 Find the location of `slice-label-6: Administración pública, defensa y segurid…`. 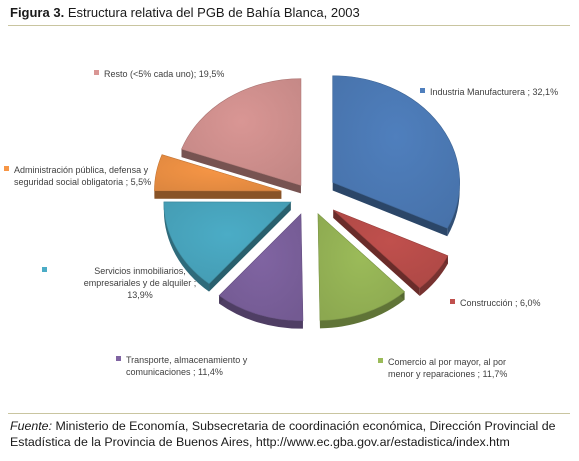

slice-label-6: Administración pública, defensa y segurid… is located at coordinates (82, 176).